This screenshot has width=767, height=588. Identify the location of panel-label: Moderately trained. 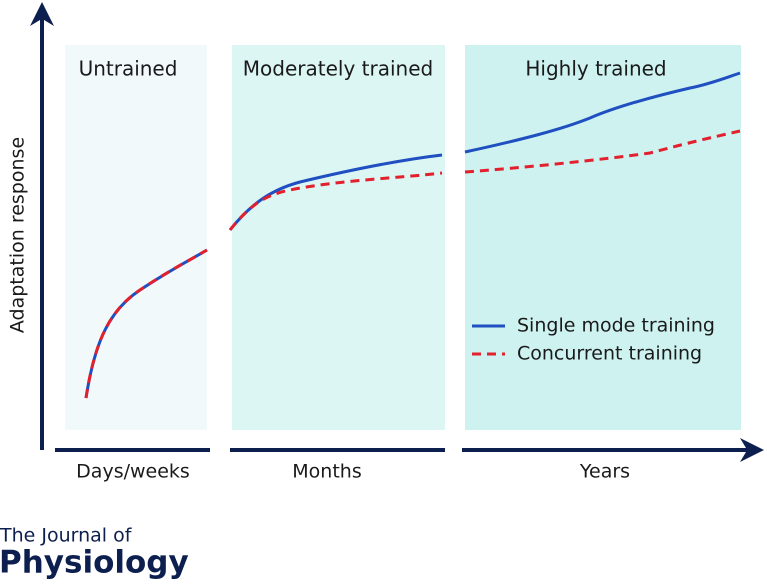
(338, 69).